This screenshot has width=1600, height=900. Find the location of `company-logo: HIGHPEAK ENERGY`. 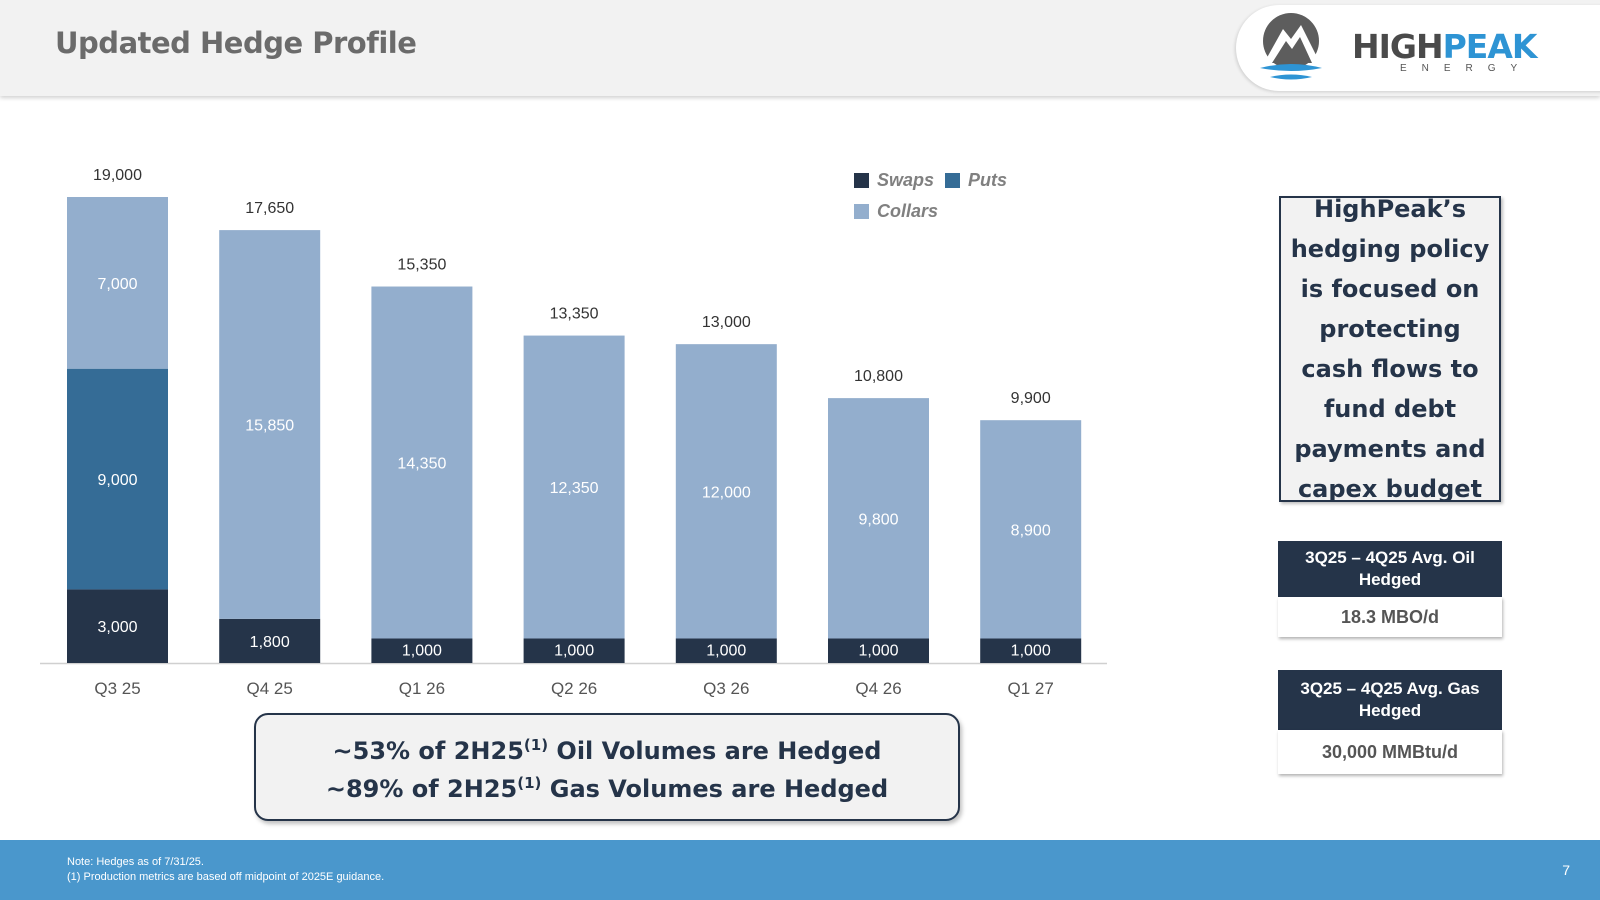

company-logo: HIGHPEAK ENERGY is located at coordinates (1418, 48).